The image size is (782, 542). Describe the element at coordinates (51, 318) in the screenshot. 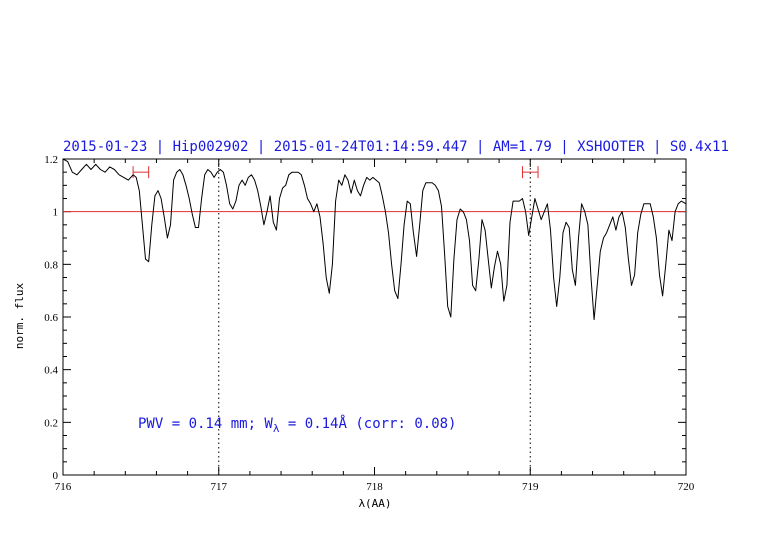

I see `y-tick-label: 0.6` at that location.